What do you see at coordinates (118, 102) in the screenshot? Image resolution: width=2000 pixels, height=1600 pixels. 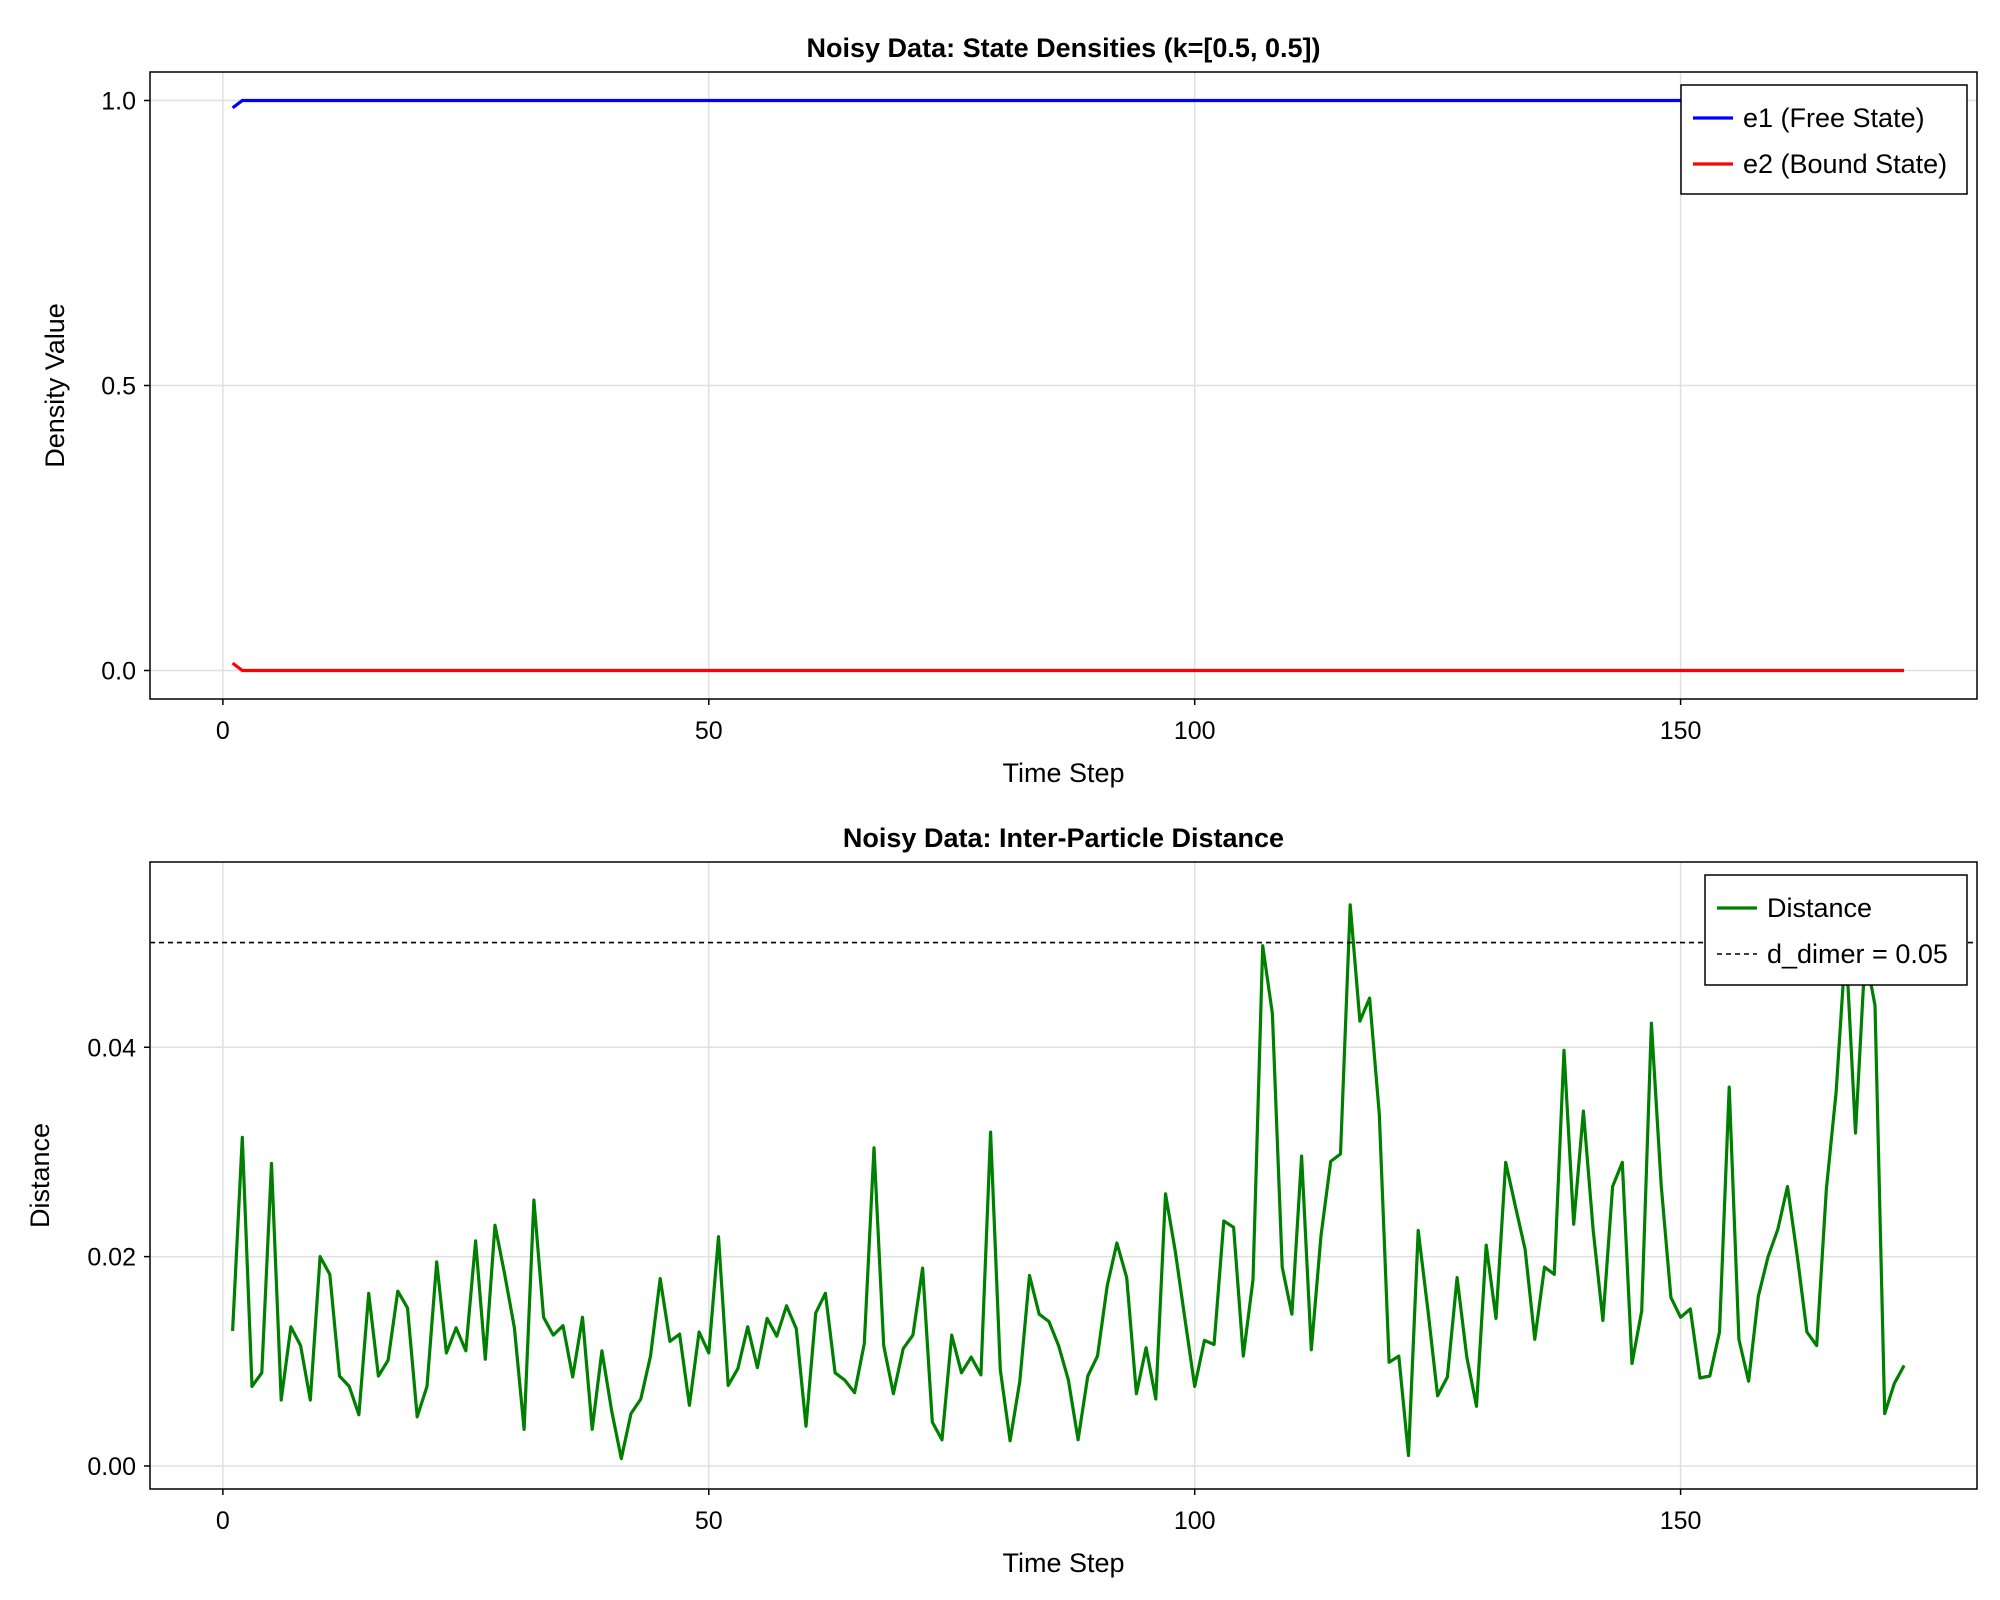 I see `density-y-tick-label: 1.0` at bounding box center [118, 102].